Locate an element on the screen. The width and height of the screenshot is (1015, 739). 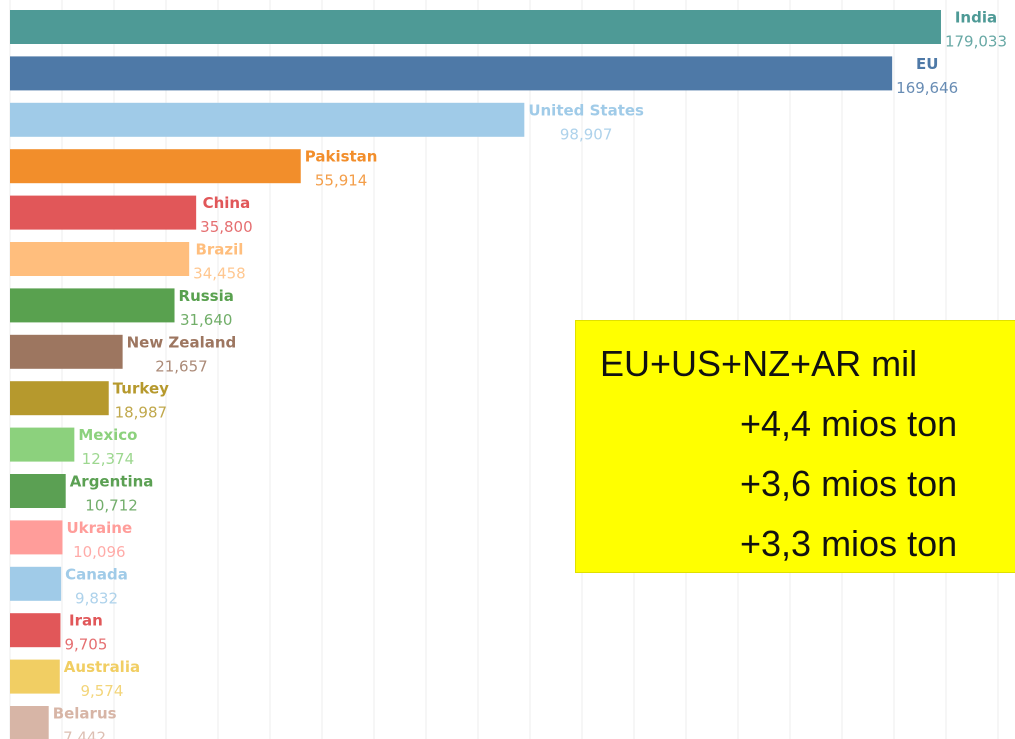
value-label: 12,374 is located at coordinates (108, 459).